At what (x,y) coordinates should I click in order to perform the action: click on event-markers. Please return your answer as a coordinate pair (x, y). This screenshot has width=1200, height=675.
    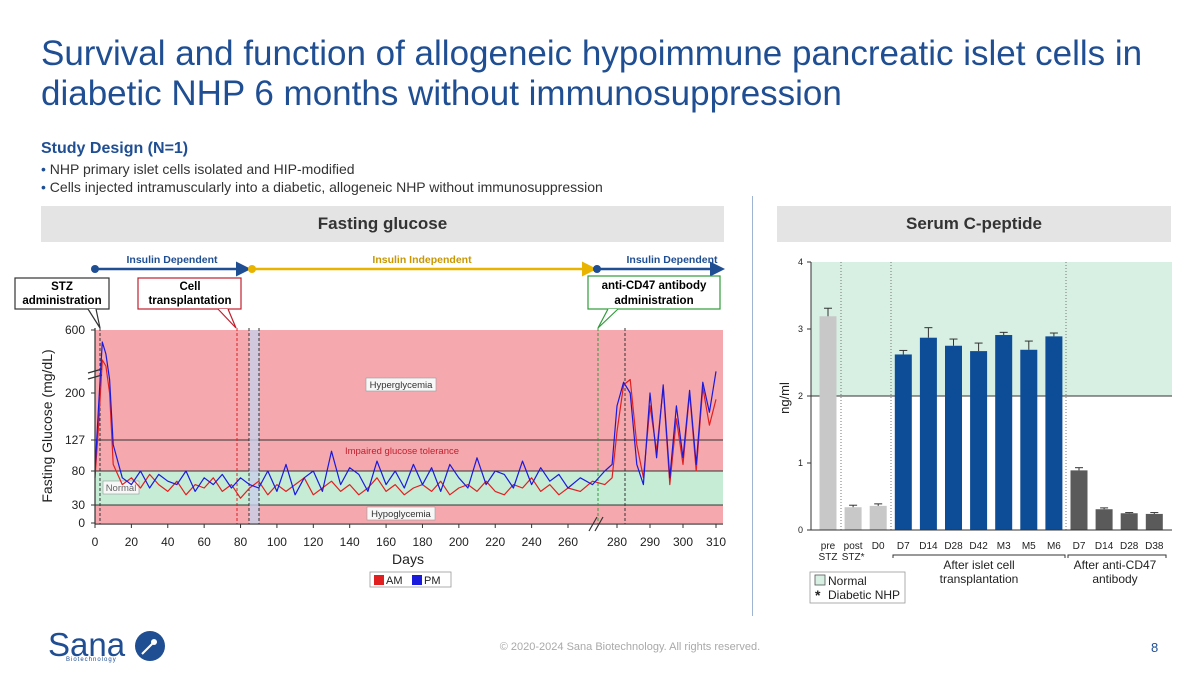
    Looking at the image, I should click on (362, 426).